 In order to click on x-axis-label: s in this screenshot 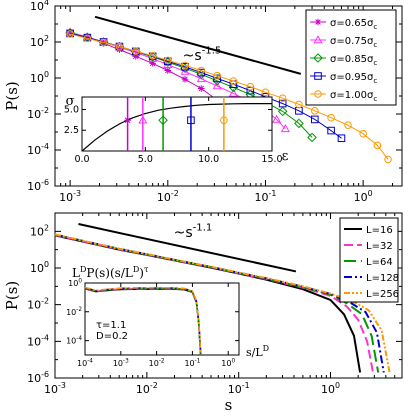, I will do `click(229, 405)`.